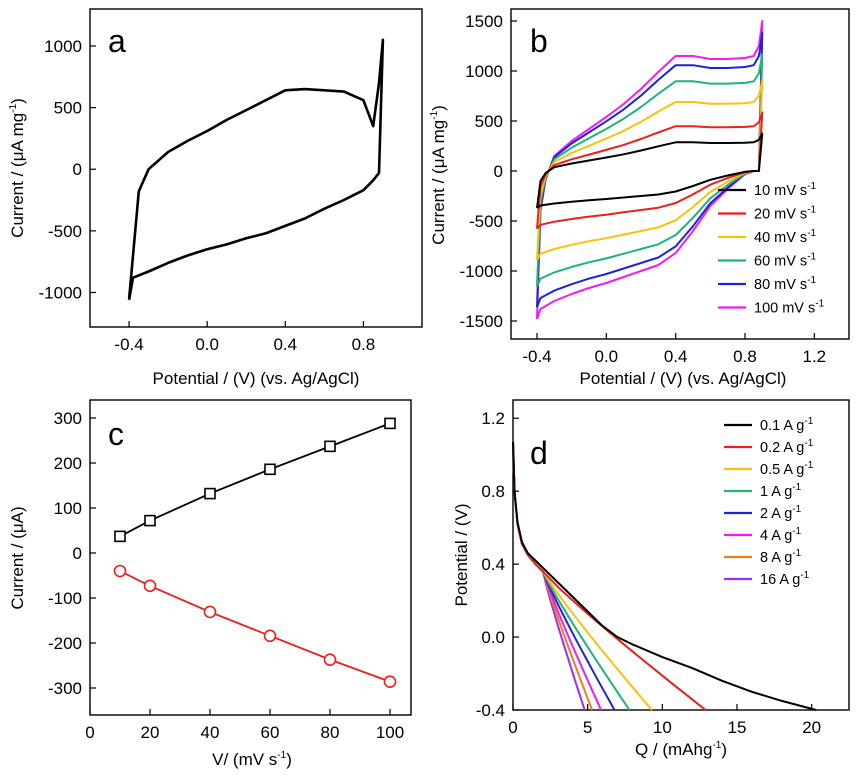 The height and width of the screenshot is (775, 858). What do you see at coordinates (68, 508) in the screenshot?
I see `y-tick-label: 100` at bounding box center [68, 508].